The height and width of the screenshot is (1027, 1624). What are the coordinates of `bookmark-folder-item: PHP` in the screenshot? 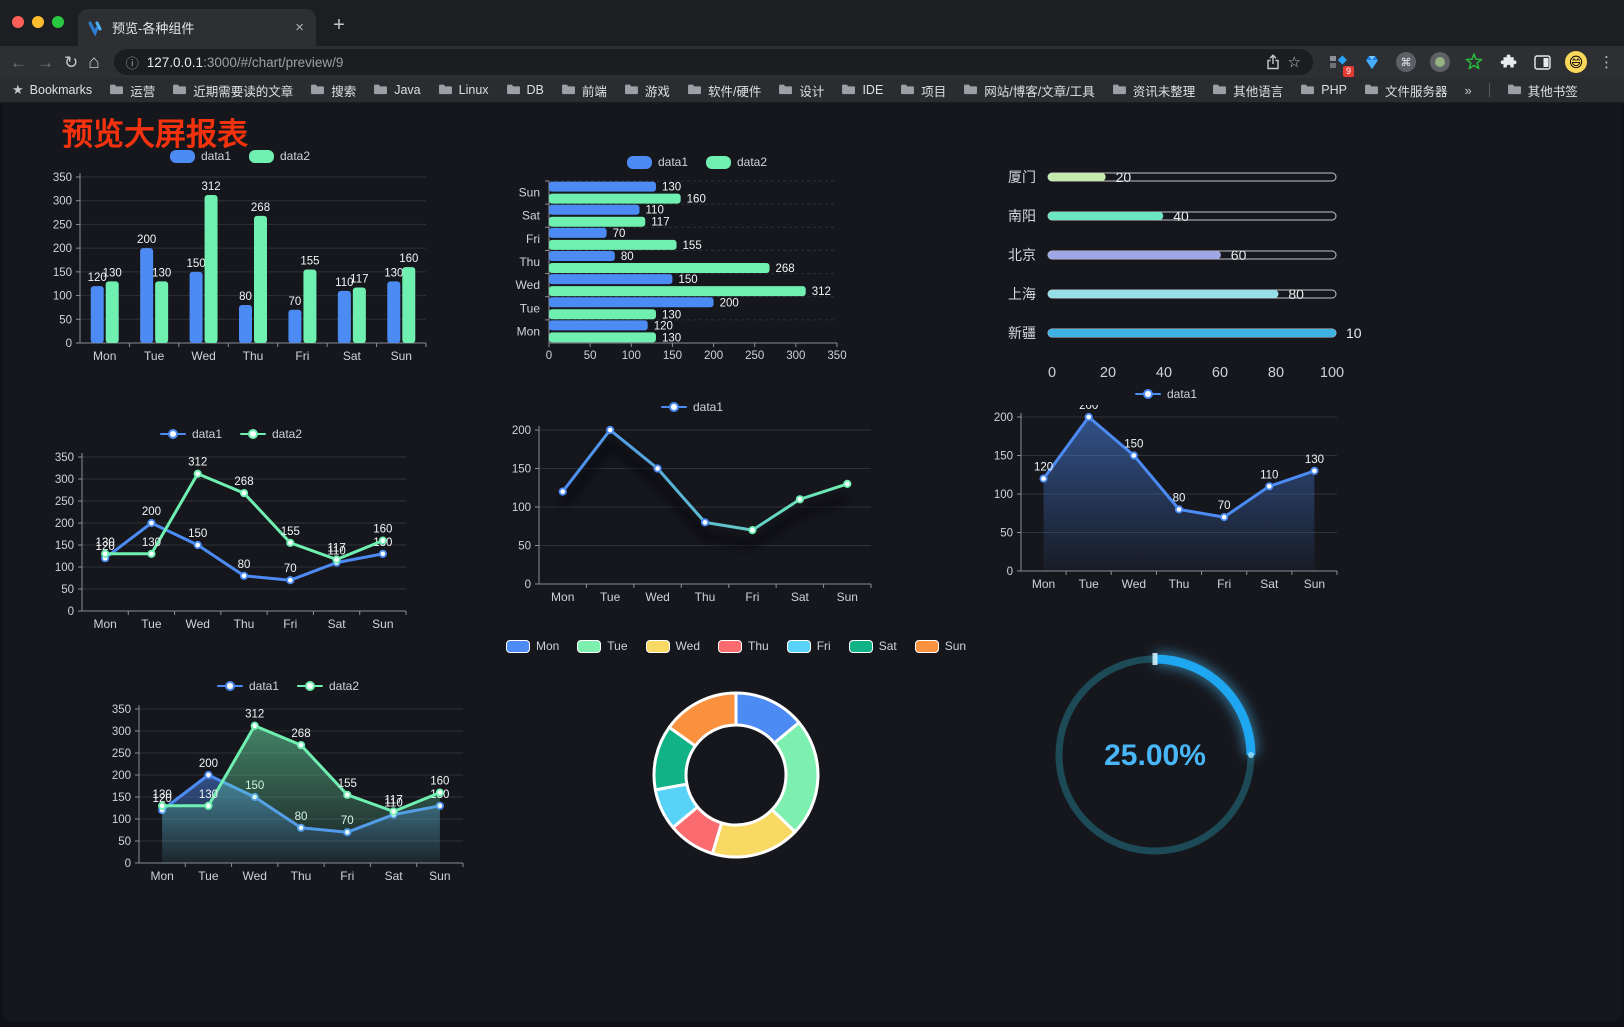 It's located at (1323, 90).